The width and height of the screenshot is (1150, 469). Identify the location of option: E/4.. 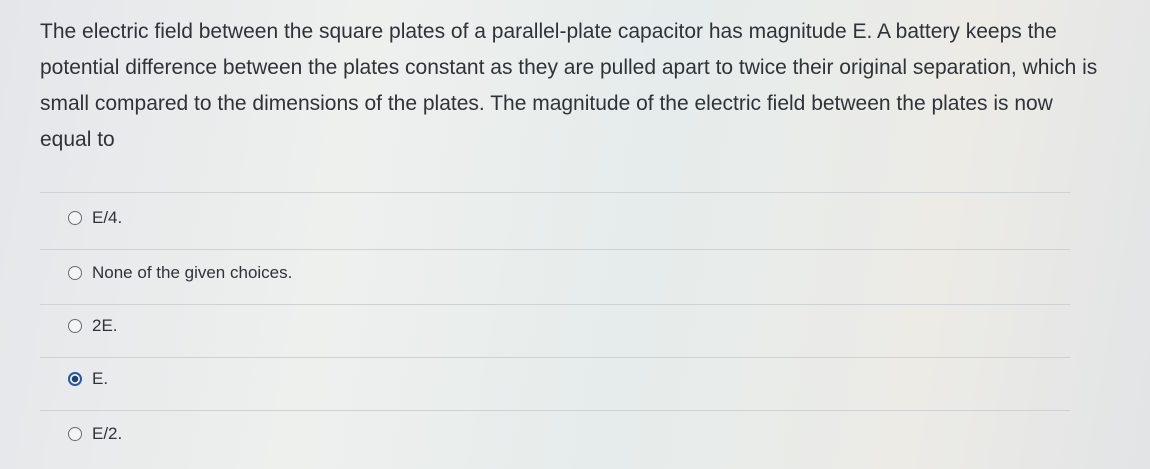
(95, 218).